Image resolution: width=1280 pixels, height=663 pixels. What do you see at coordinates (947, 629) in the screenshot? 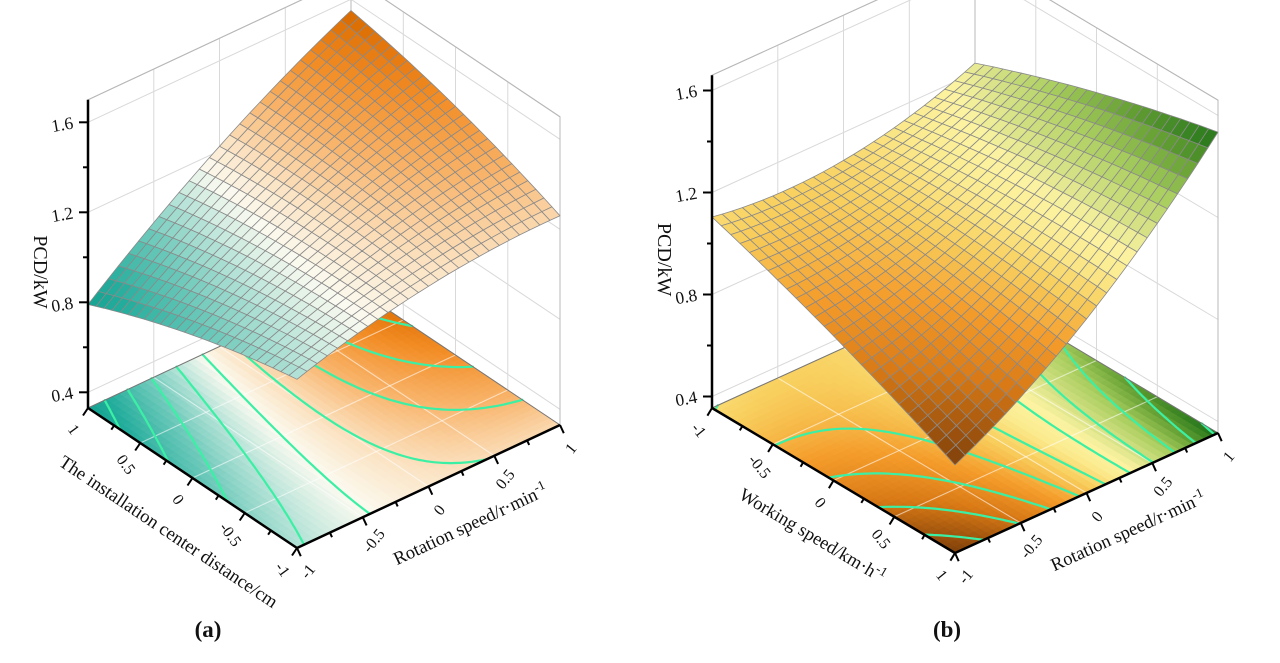
I see `caption-b: (b)` at bounding box center [947, 629].